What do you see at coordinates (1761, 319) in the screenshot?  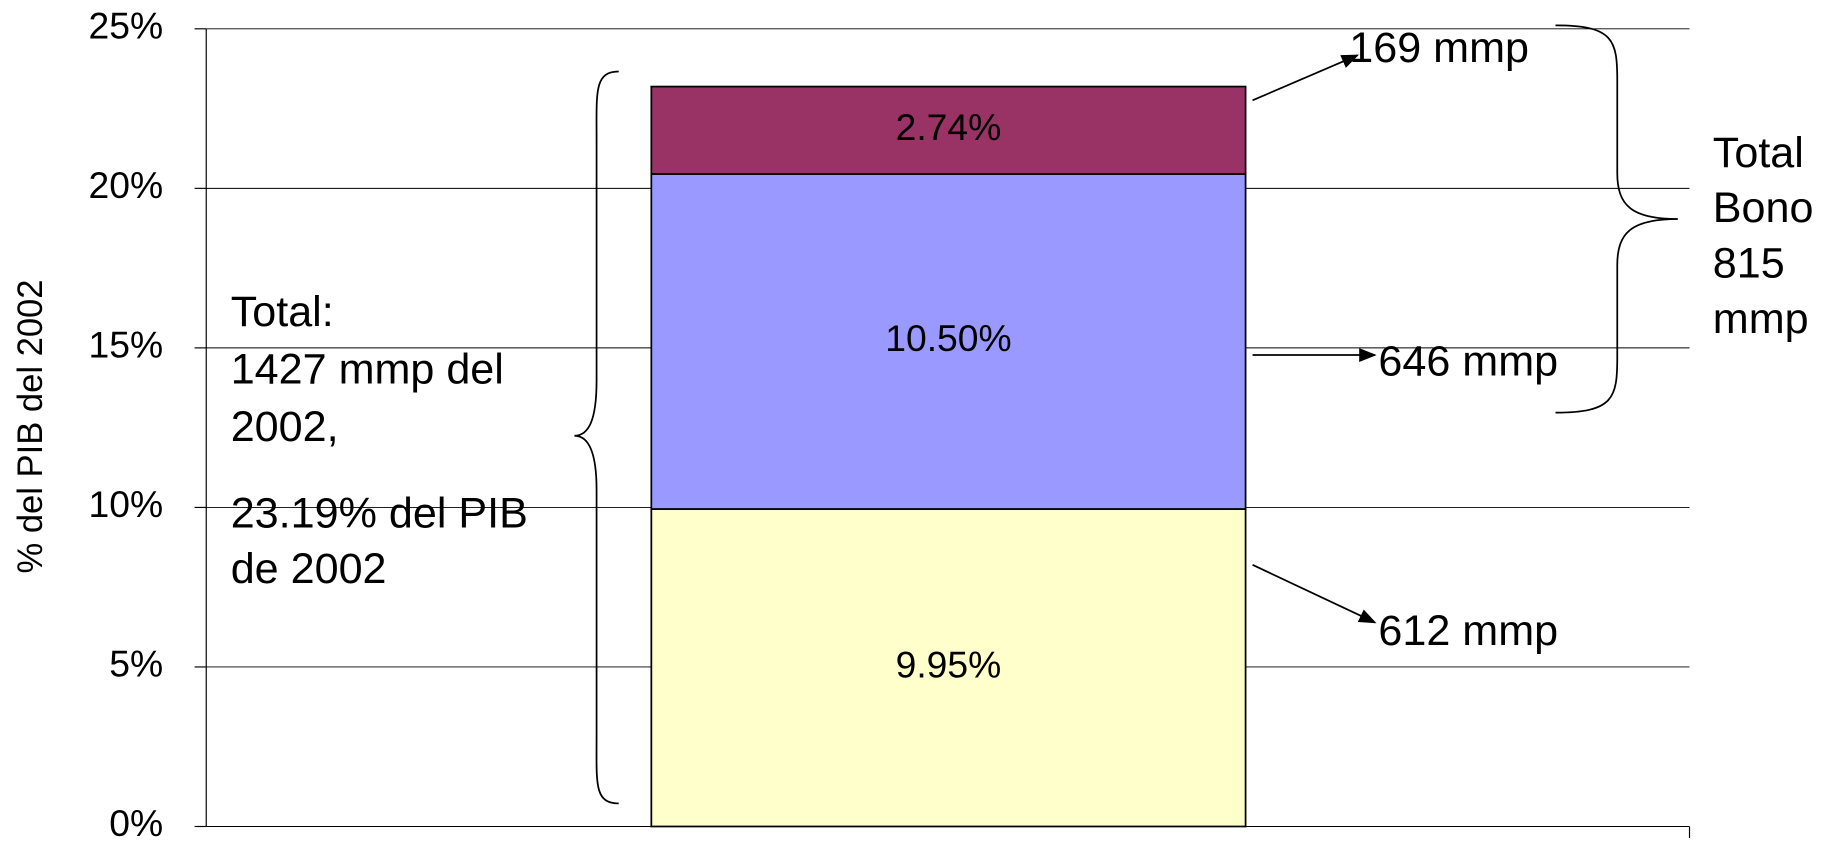 I see `annotation: mmp` at bounding box center [1761, 319].